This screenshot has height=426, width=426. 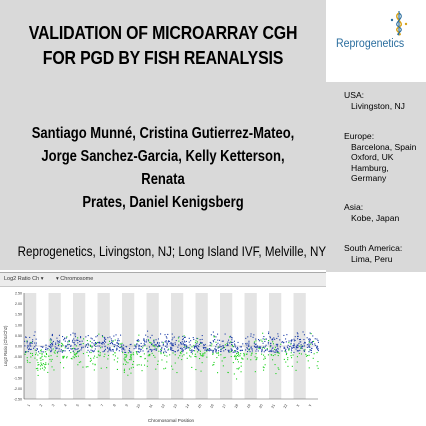 I want to click on x-tick-label: 5, so click(x=78, y=406).